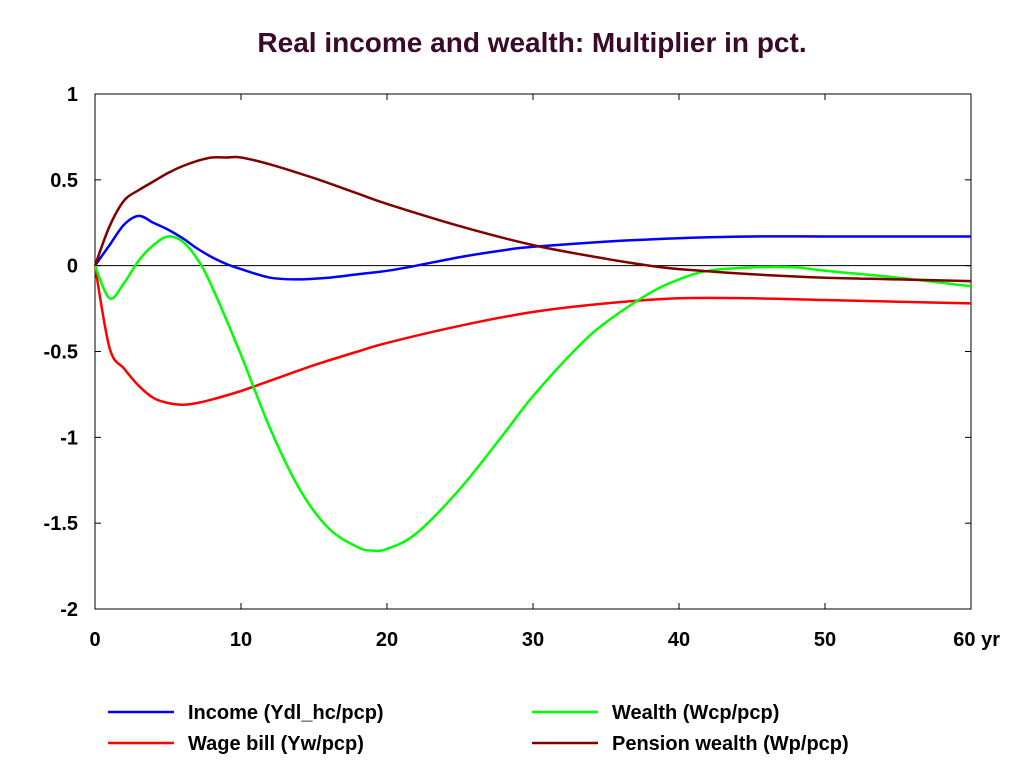  Describe the element at coordinates (695, 713) in the screenshot. I see `legend-label: Wealth (Wcp/pcp)` at that location.